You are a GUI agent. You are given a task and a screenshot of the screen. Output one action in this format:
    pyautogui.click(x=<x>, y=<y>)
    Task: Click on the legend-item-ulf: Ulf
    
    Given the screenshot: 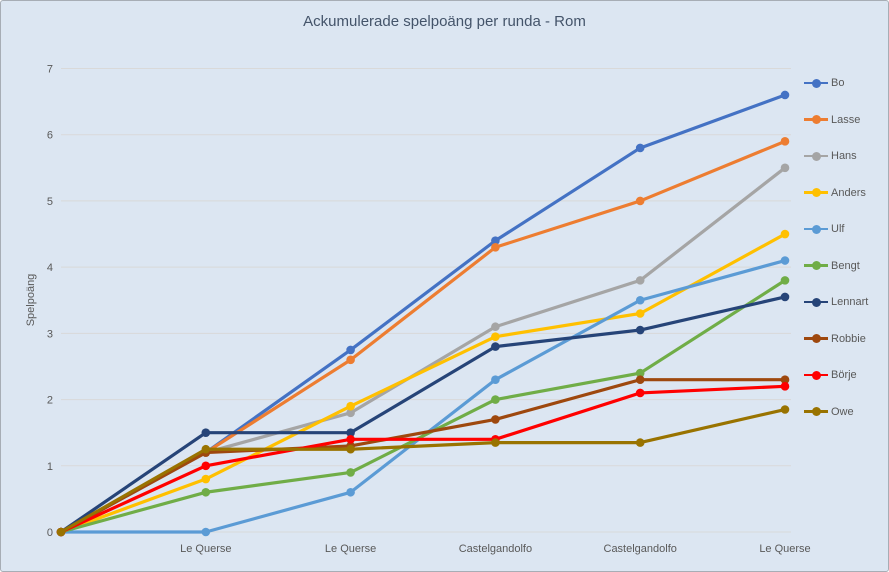 What is the action you would take?
    pyautogui.click(x=836, y=229)
    